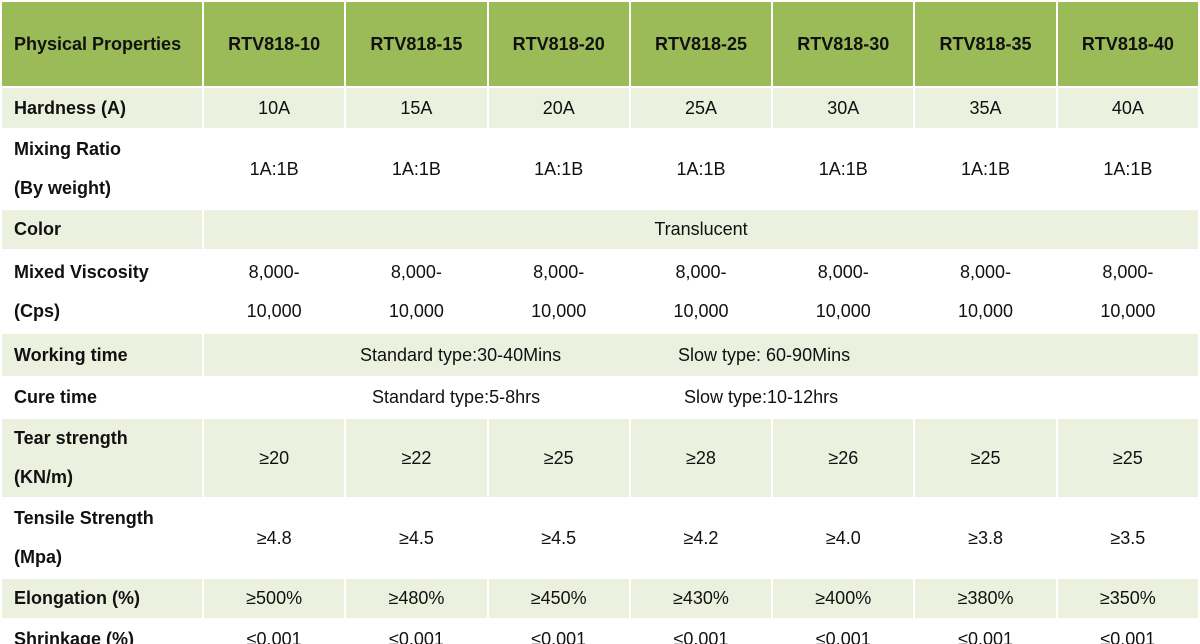  I want to click on value-line: ≥450%, so click(558, 598).